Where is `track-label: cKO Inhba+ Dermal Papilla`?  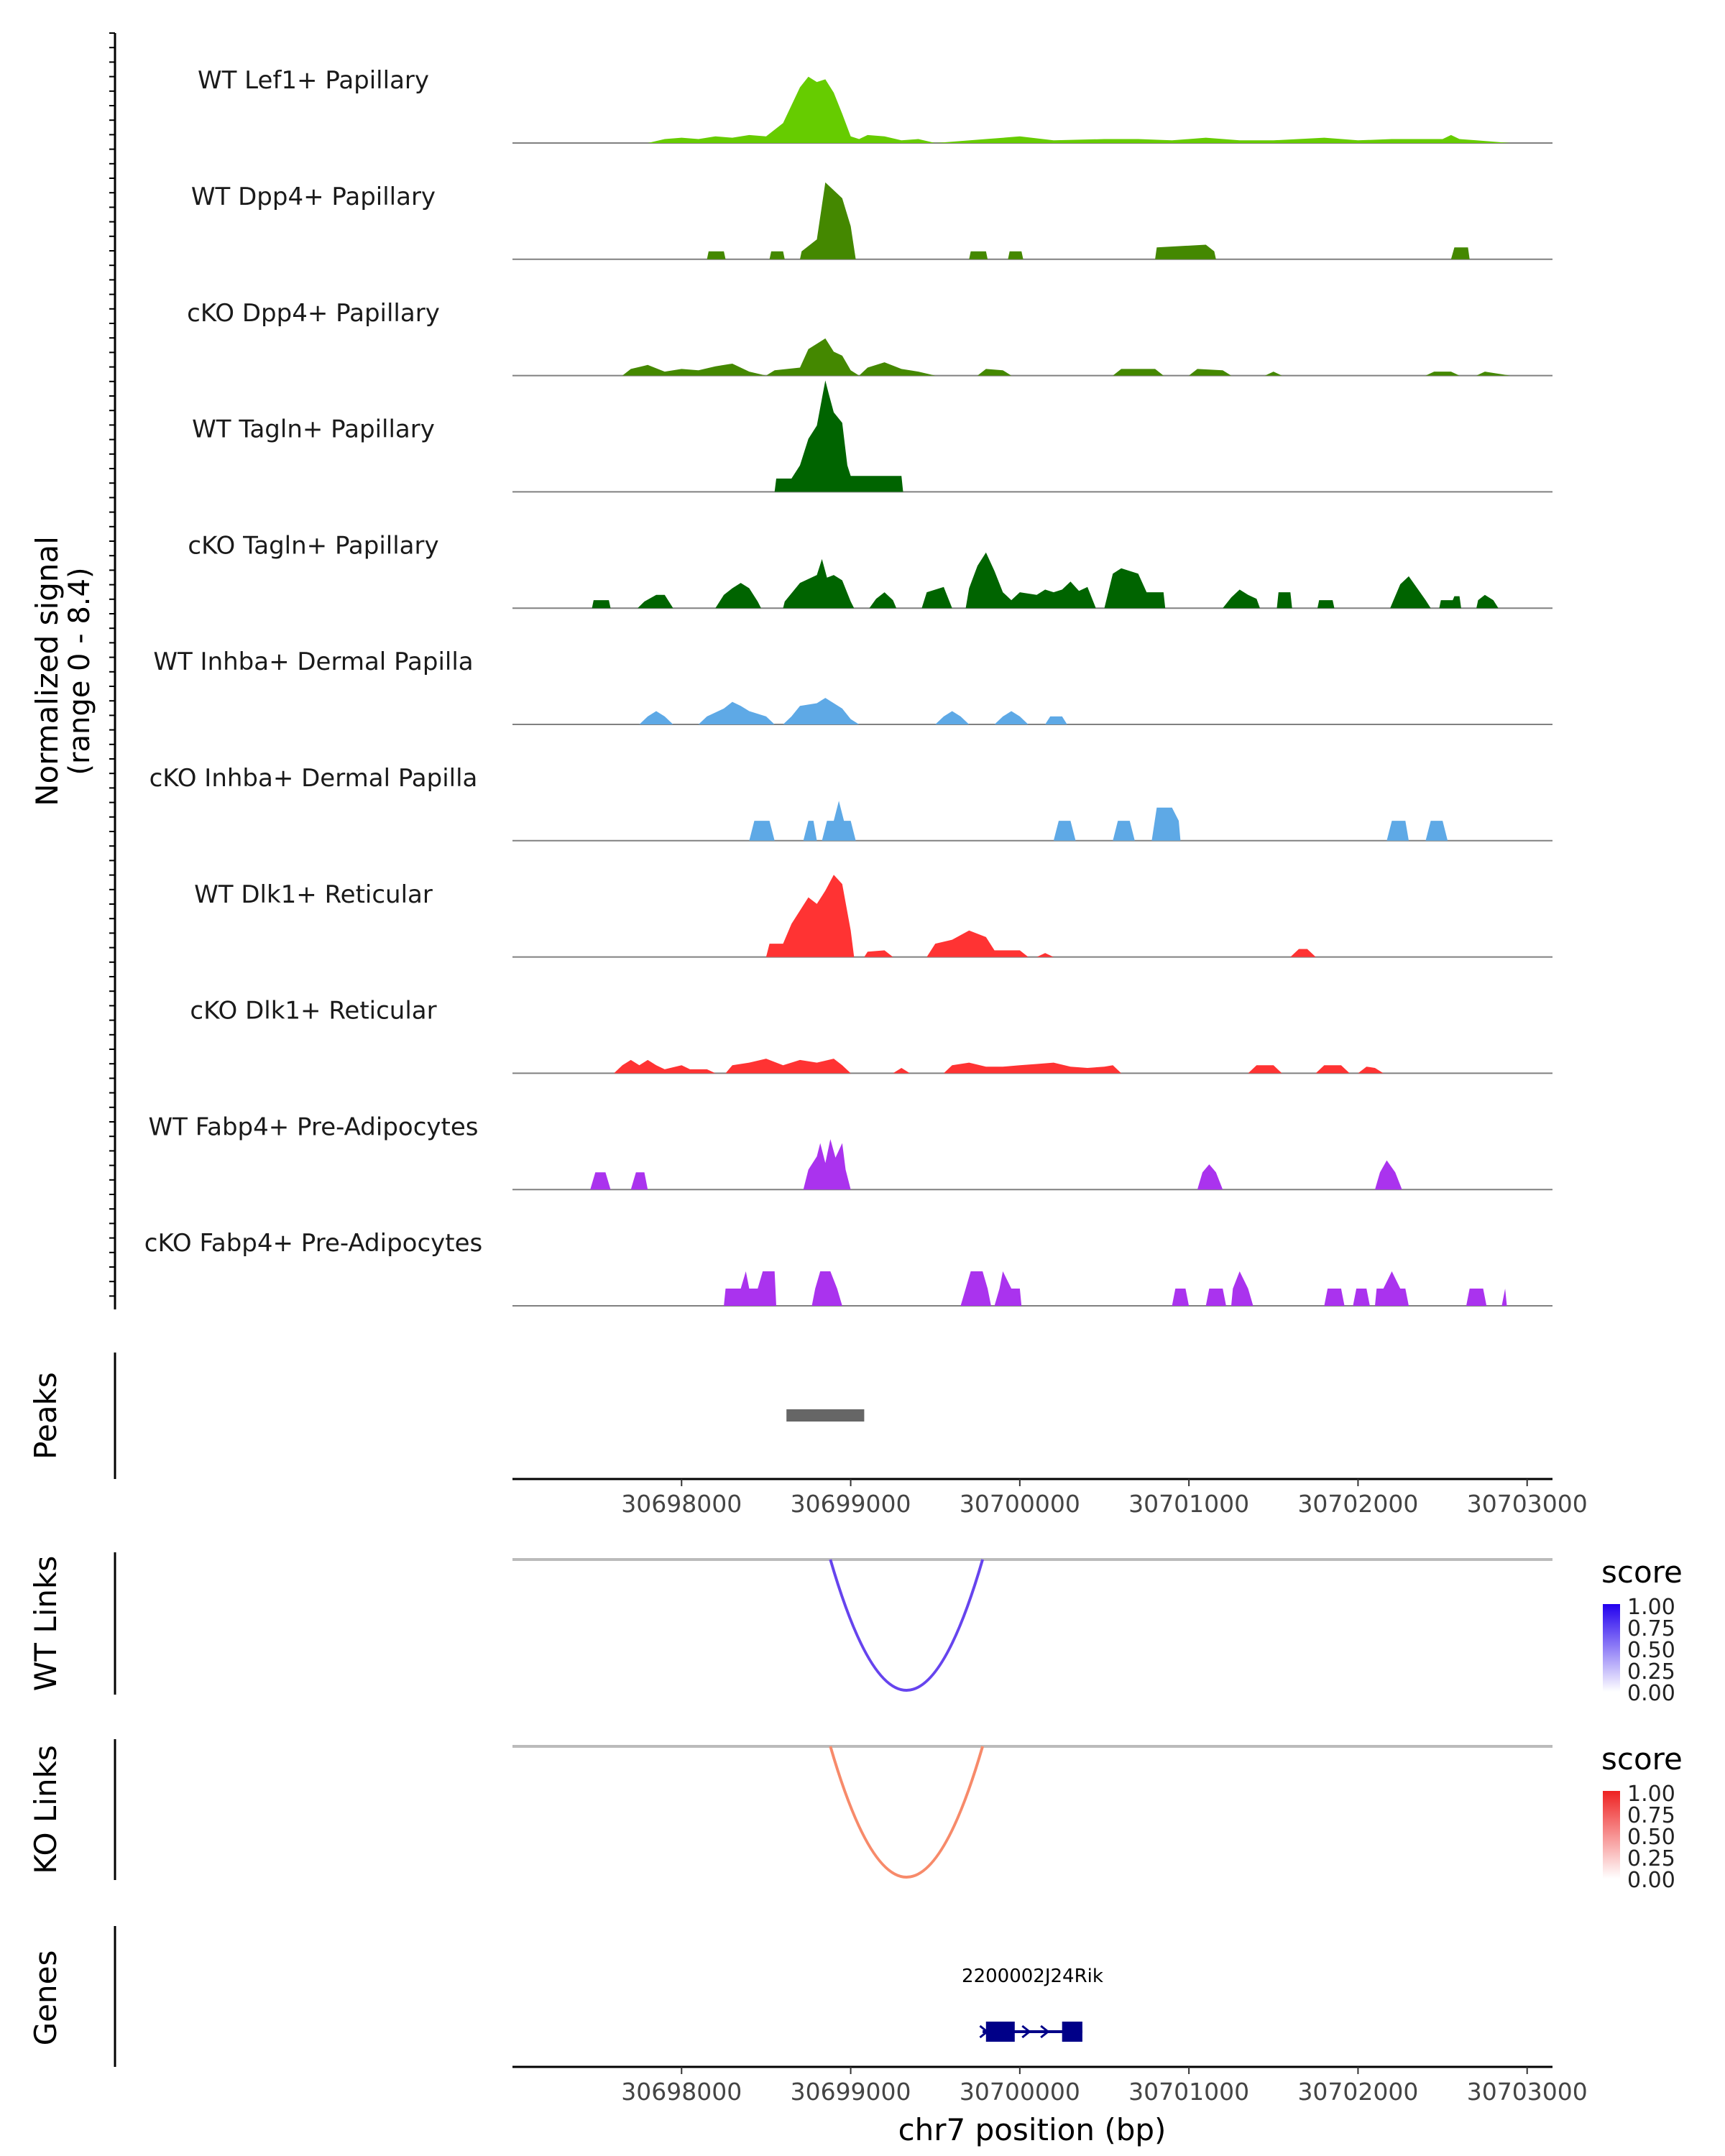
track-label: cKO Inhba+ Dermal Papilla is located at coordinates (314, 778).